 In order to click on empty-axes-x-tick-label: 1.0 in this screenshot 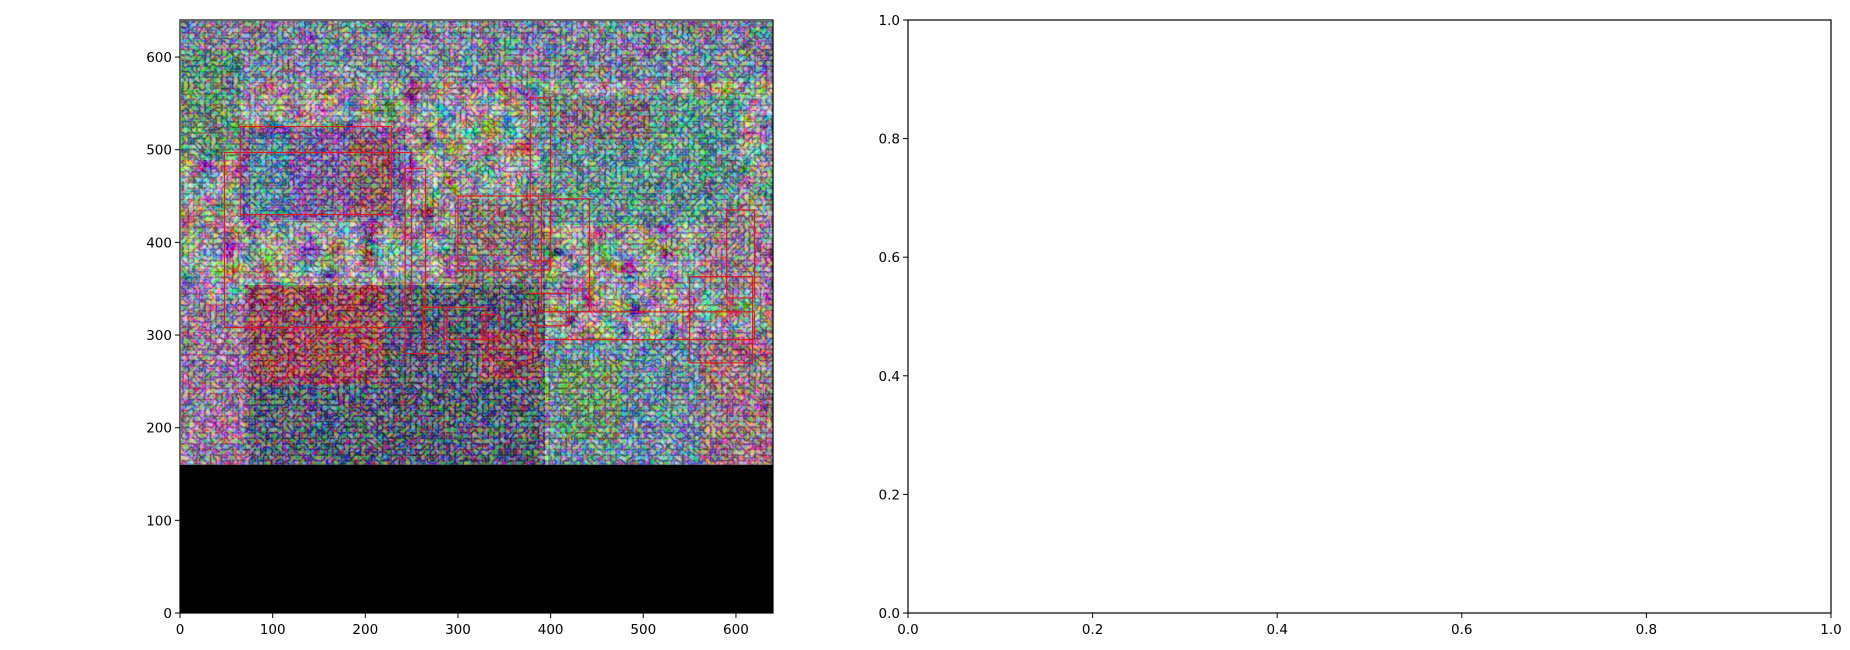, I will do `click(1830, 630)`.